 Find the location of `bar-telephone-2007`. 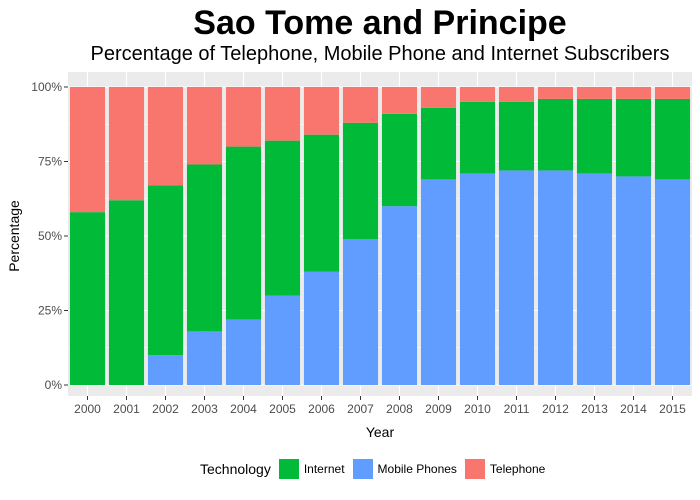

bar-telephone-2007 is located at coordinates (360, 105).